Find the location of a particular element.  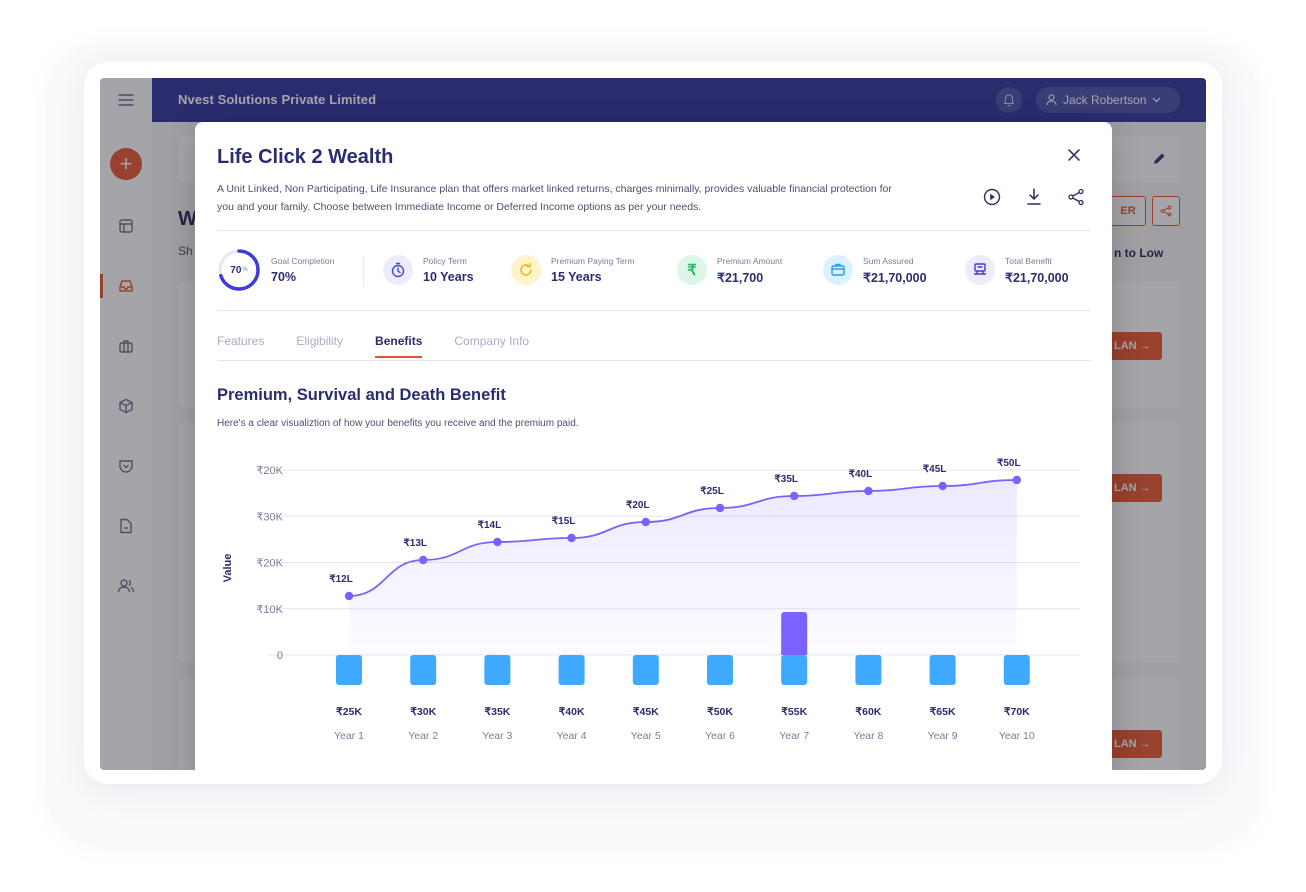

users-icon is located at coordinates (126, 586).